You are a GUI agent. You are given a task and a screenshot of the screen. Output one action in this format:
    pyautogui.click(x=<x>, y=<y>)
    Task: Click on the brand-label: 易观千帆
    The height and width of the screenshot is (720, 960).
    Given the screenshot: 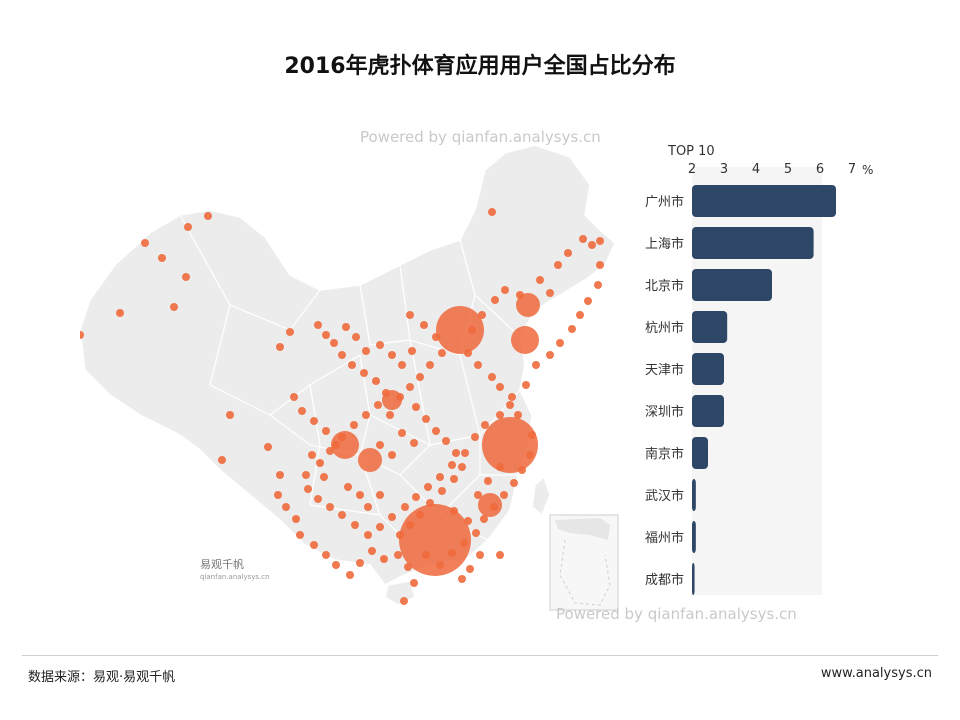 What is the action you would take?
    pyautogui.click(x=222, y=564)
    